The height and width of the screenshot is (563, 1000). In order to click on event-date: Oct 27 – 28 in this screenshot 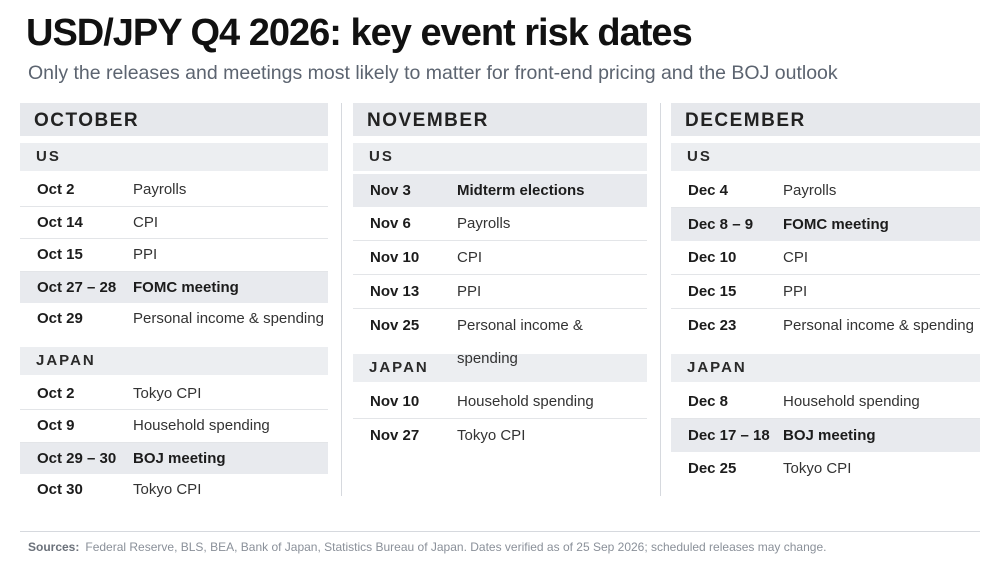, I will do `click(77, 287)`.